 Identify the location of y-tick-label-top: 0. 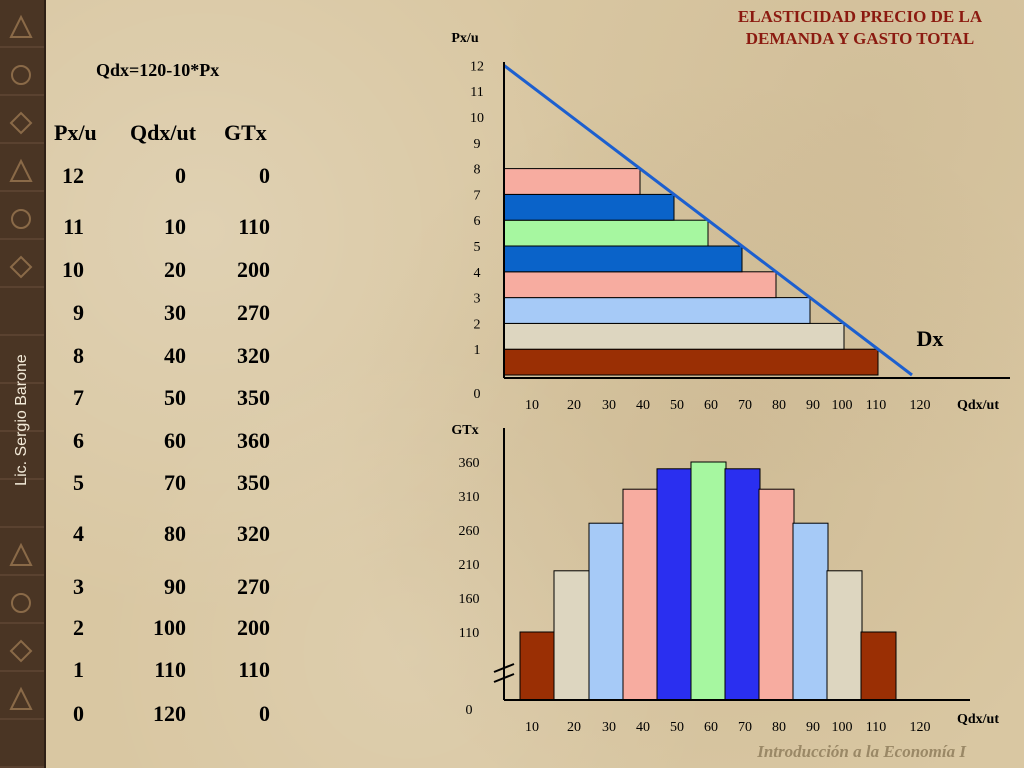
(477, 394).